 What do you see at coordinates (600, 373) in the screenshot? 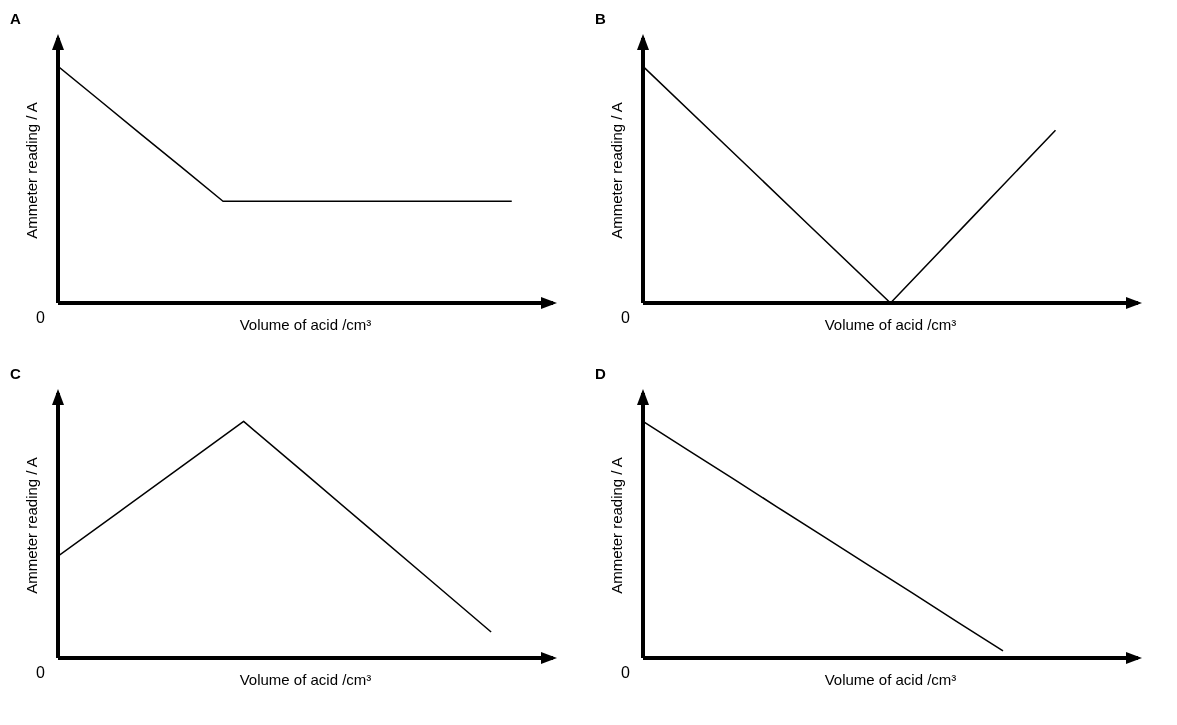
I see `chart-title: D` at bounding box center [600, 373].